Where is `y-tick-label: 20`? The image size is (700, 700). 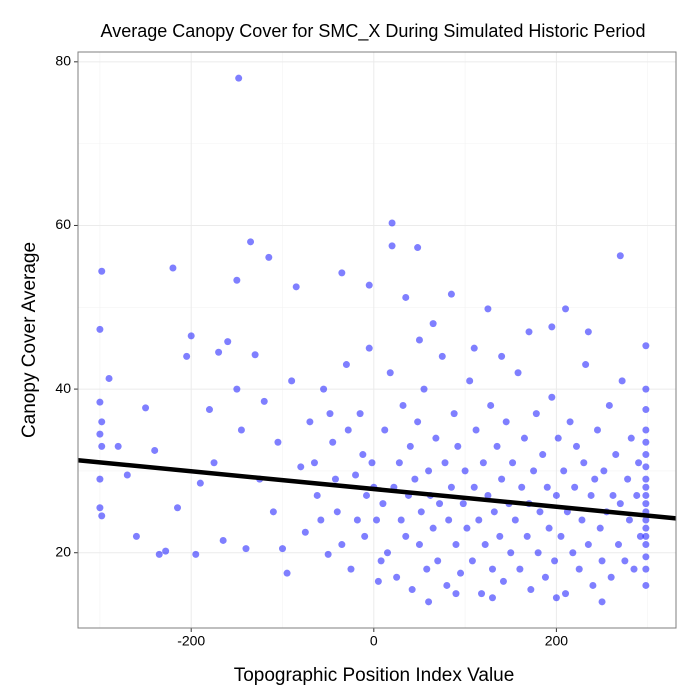 y-tick-label: 20 is located at coordinates (63, 551).